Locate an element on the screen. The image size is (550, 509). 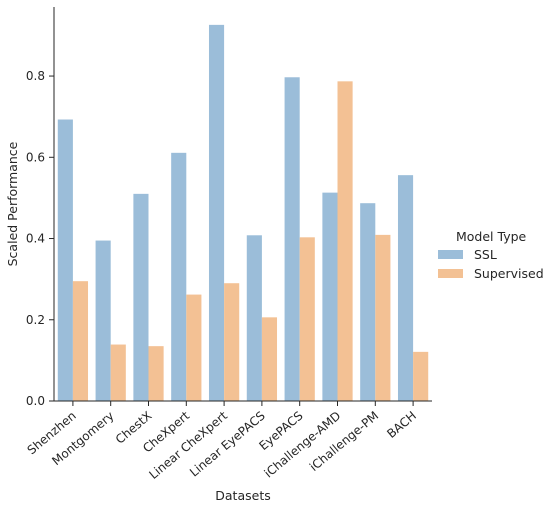
bar-supervised-linear-eyepacs is located at coordinates (269, 359).